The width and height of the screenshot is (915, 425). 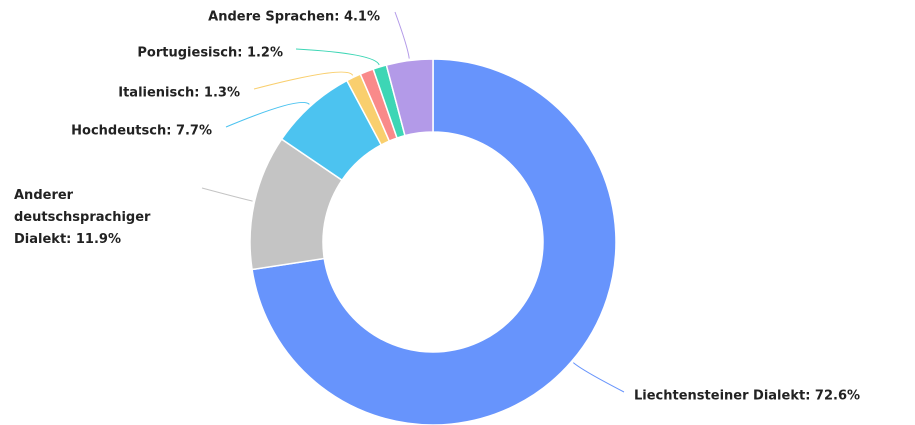 What do you see at coordinates (747, 396) in the screenshot?
I see `data-label: Liechtensteiner Dialekt: 72.6%` at bounding box center [747, 396].